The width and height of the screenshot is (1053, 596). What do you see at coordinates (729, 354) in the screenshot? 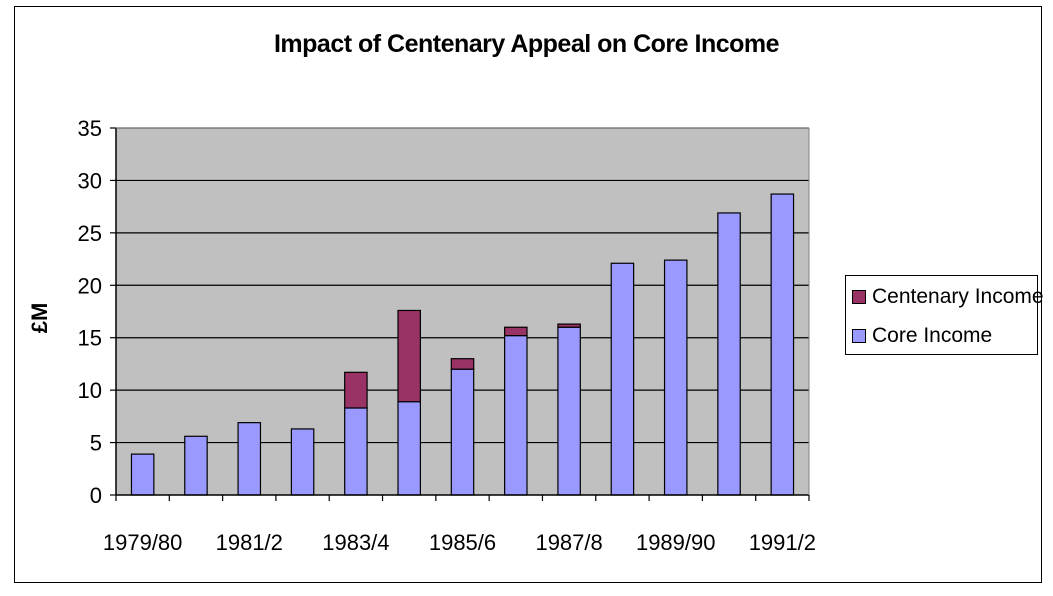
I see `bar-core-1990/1` at bounding box center [729, 354].